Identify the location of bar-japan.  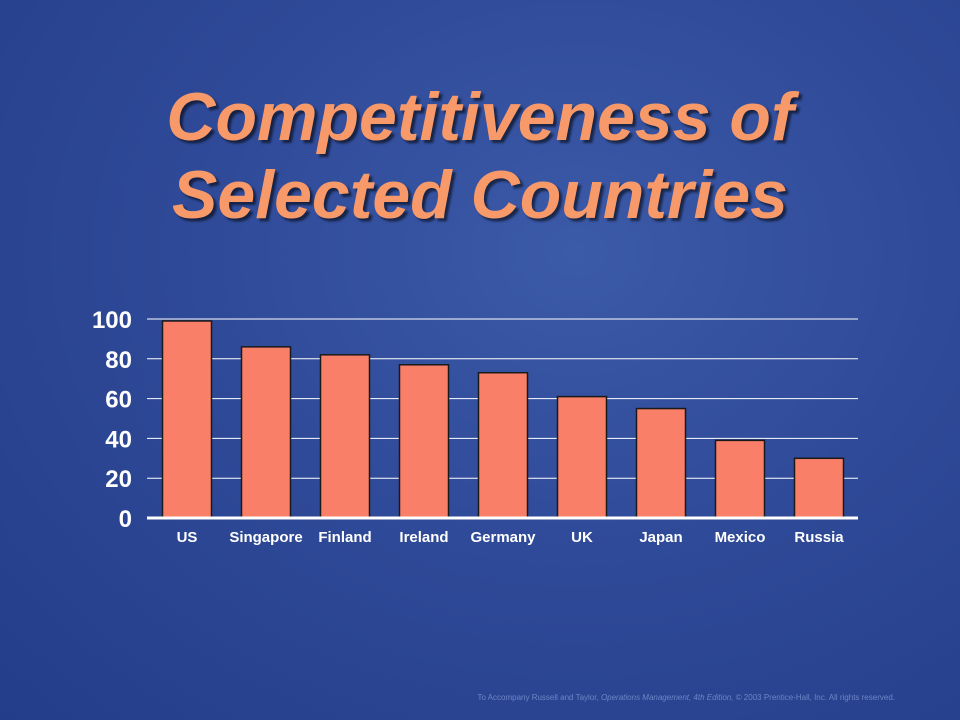
(661, 463).